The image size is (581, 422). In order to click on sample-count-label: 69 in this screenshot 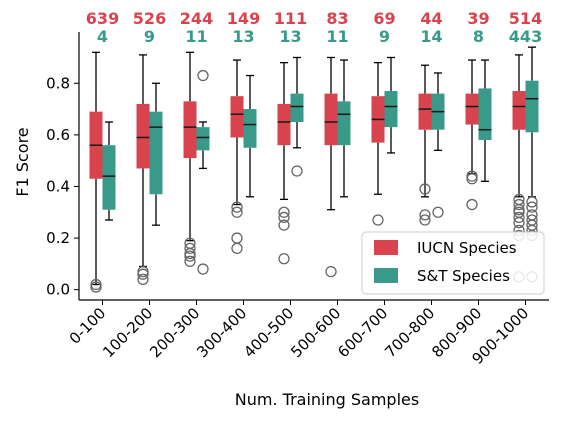, I will do `click(384, 18)`.